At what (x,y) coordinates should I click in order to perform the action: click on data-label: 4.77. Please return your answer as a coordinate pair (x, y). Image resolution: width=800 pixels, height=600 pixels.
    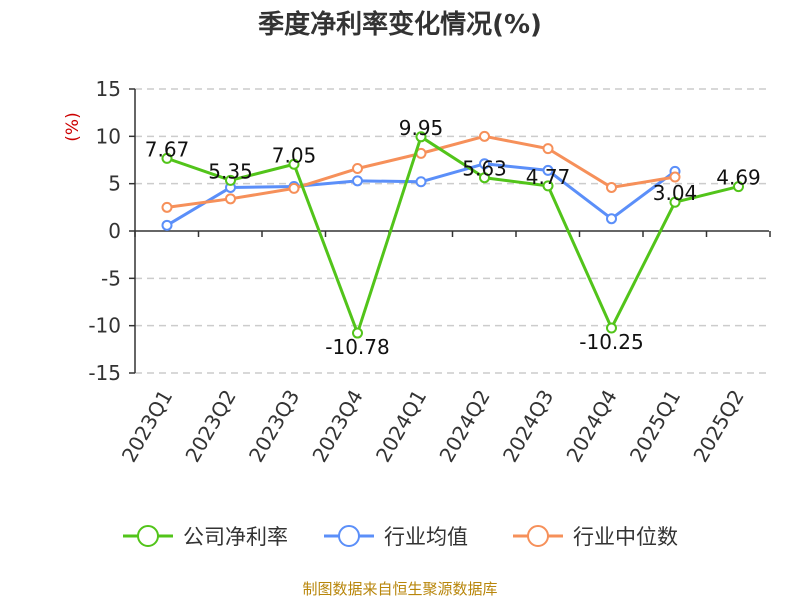
    Looking at the image, I should click on (548, 177).